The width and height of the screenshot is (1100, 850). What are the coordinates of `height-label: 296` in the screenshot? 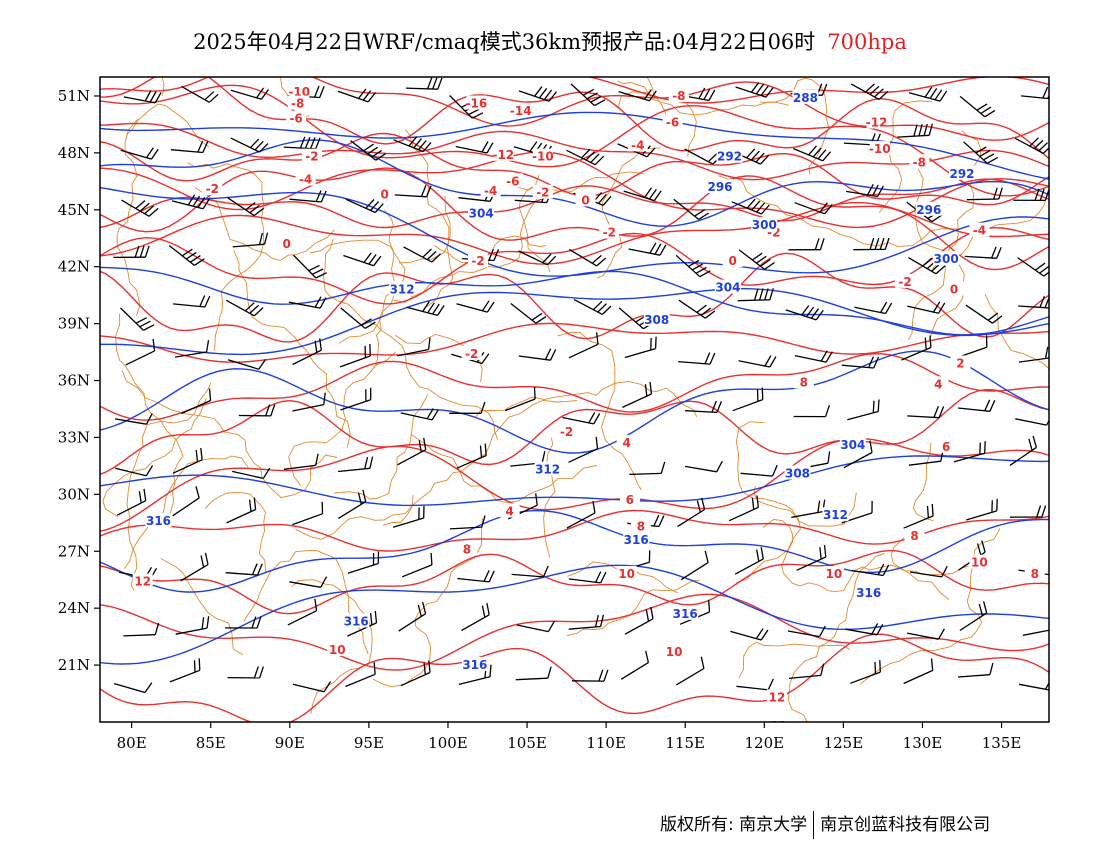 It's located at (719, 187).